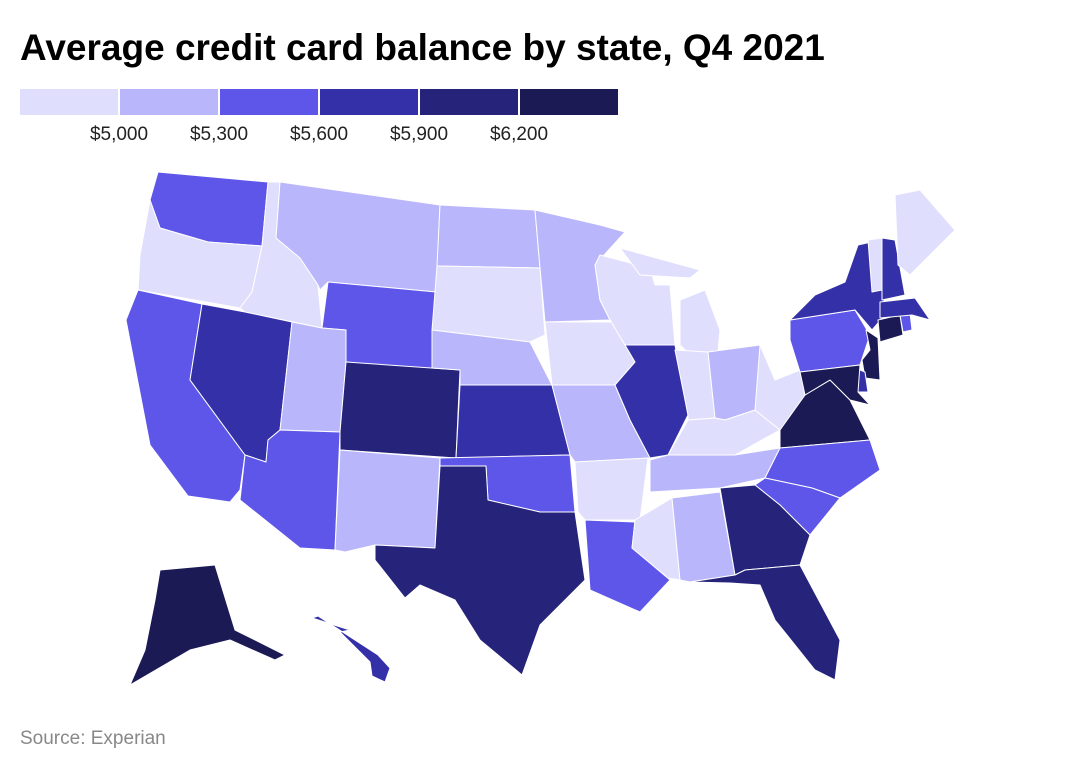 The height and width of the screenshot is (770, 1080). I want to click on state-part, so click(660, 263).